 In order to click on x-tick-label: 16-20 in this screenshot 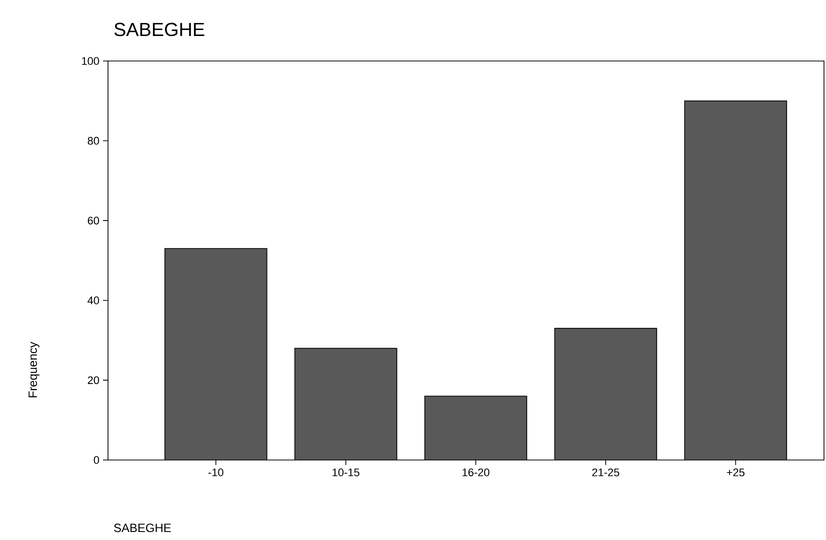, I will do `click(476, 472)`.